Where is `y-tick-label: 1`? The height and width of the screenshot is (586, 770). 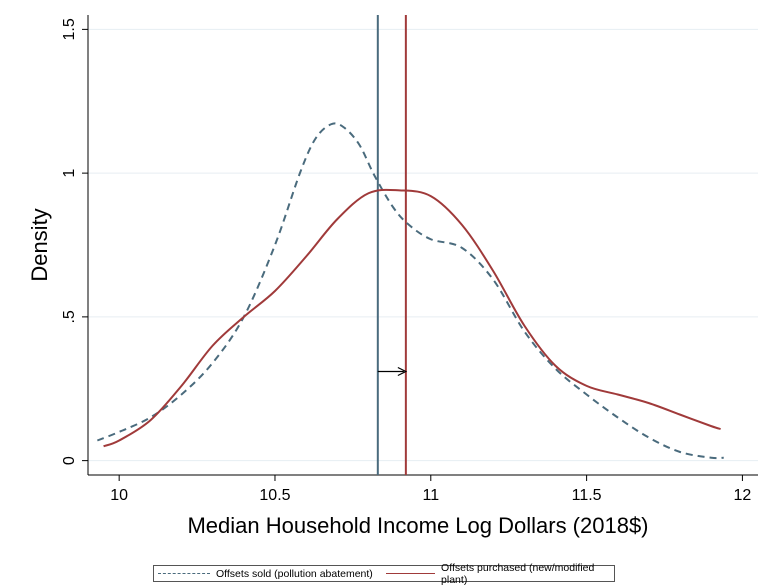
y-tick-label: 1 is located at coordinates (69, 173).